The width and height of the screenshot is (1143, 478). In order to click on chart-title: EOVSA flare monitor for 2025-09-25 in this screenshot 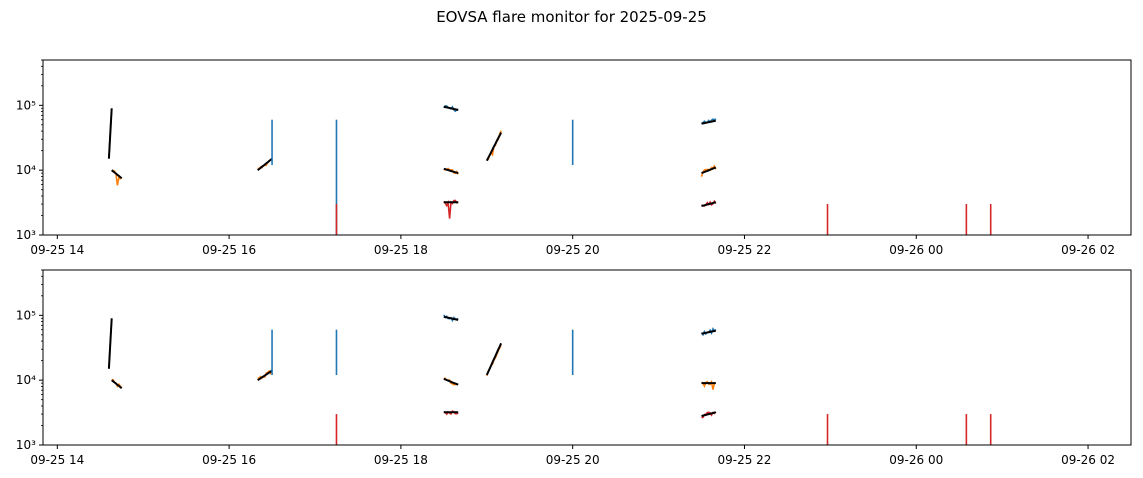, I will do `click(571, 17)`.